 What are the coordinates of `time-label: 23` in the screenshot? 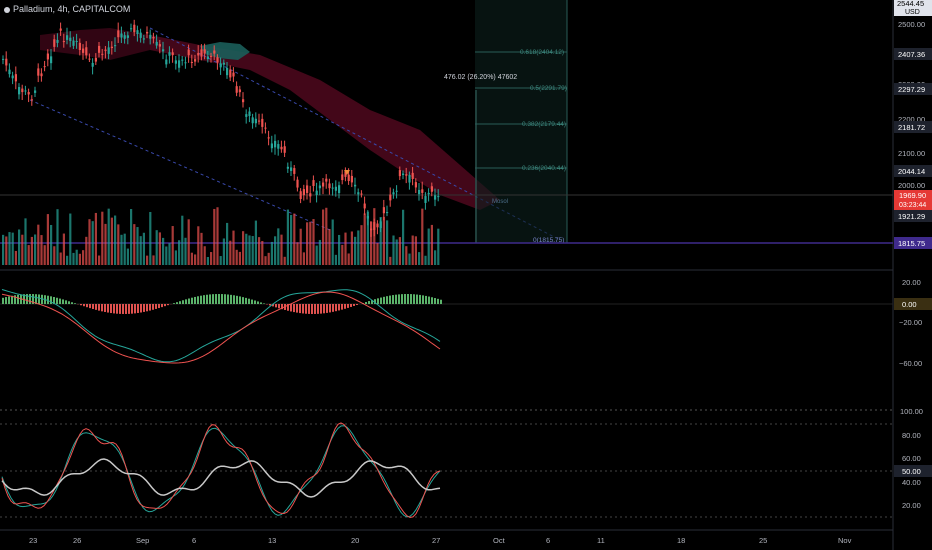 It's located at (33, 540).